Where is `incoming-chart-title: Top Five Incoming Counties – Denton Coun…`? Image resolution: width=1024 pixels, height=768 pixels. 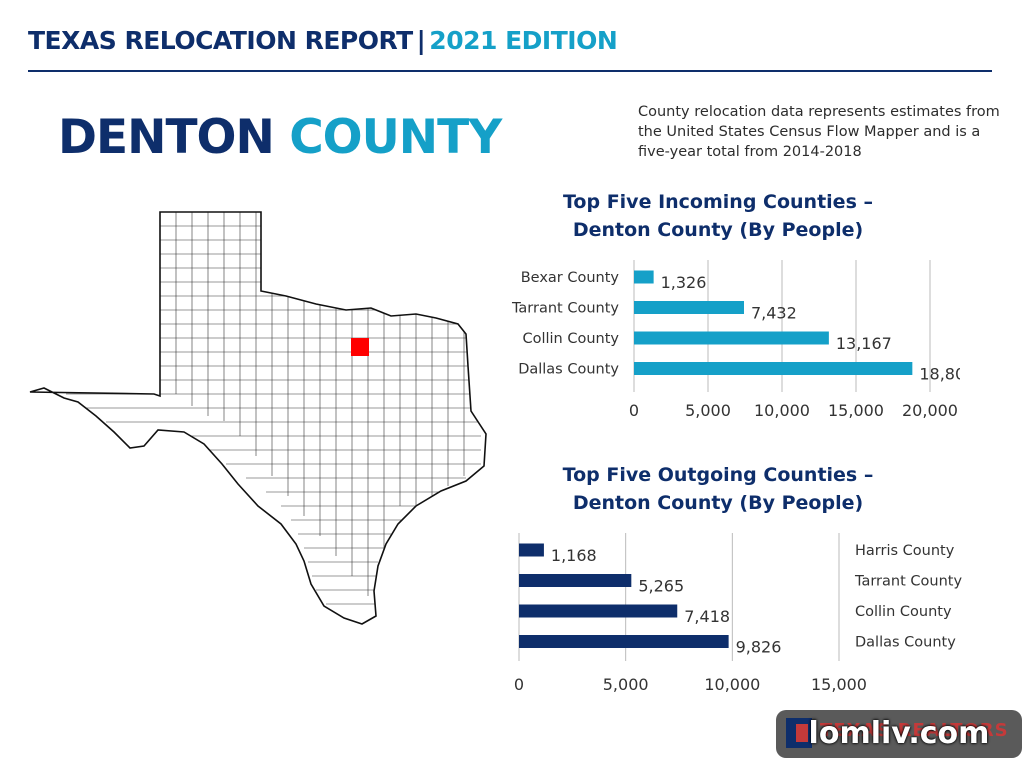
incoming-chart-title: Top Five Incoming Counties – Denton Coun… is located at coordinates (718, 216).